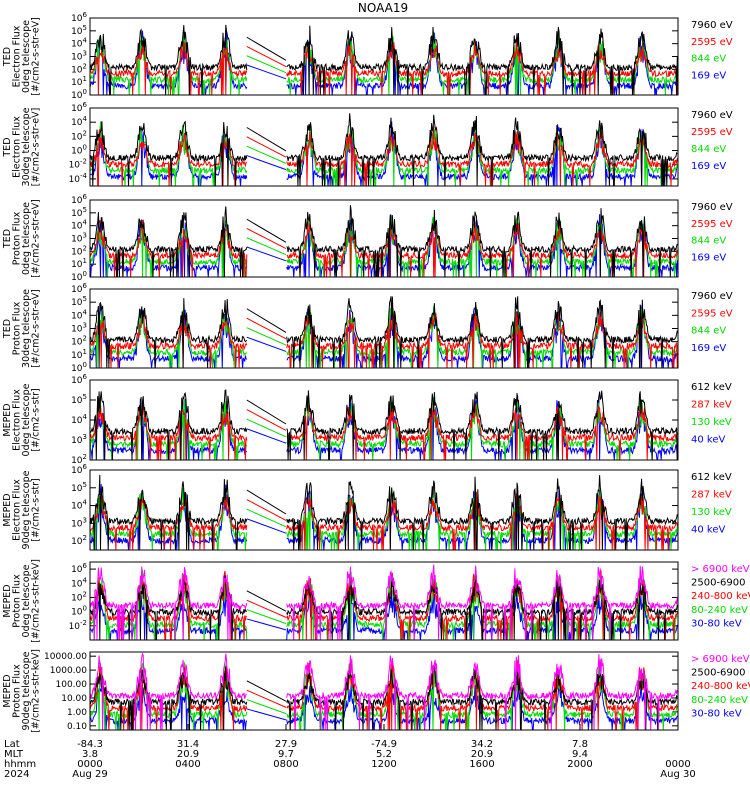 The image size is (750, 800). What do you see at coordinates (68, 671) in the screenshot?
I see `y-tick-label: 1000.00` at bounding box center [68, 671].